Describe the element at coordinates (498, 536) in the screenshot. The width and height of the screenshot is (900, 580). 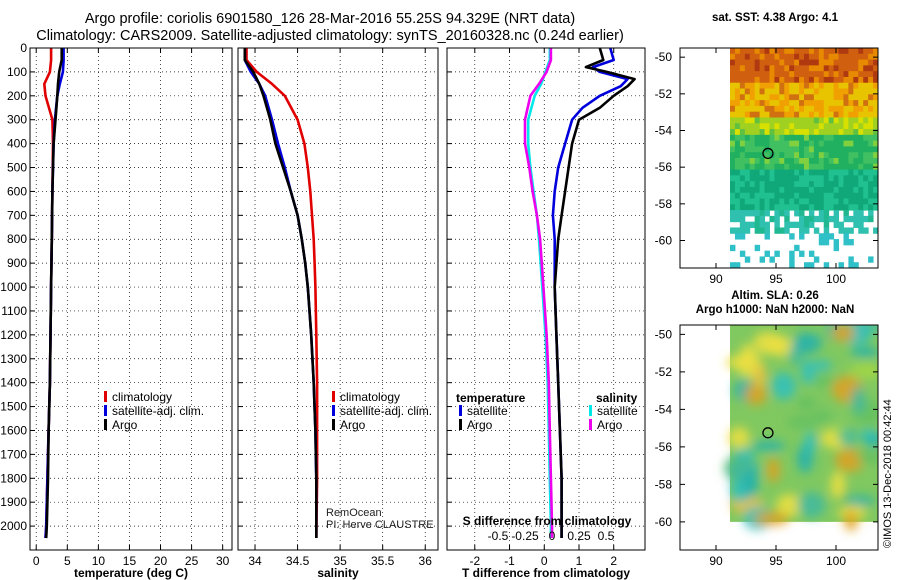
I see `top-tick-label: -0.5` at that location.